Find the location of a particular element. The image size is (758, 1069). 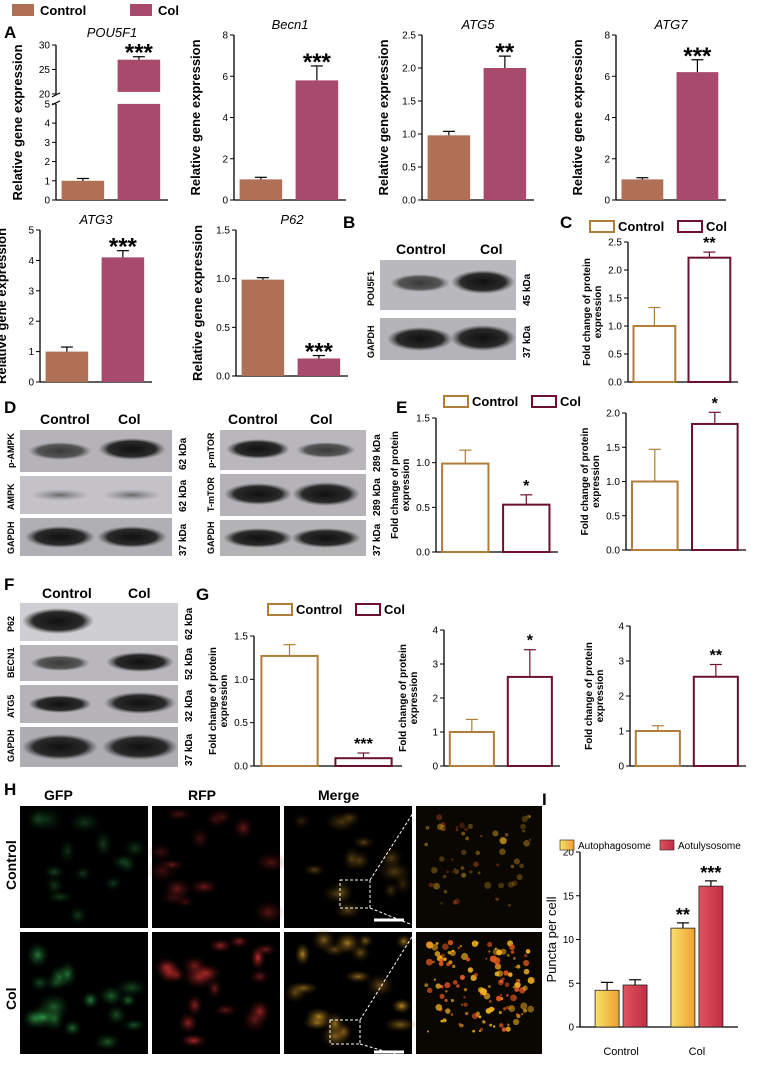

blot-dr-row3-band-col is located at coordinates (326, 538).